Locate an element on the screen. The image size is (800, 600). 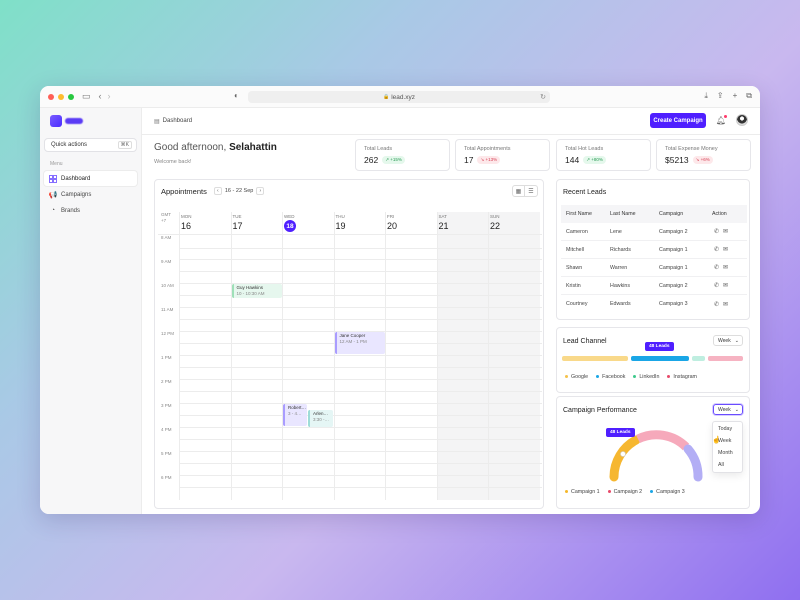
cell-campaign: Campaign 2 is located at coordinates (673, 285).